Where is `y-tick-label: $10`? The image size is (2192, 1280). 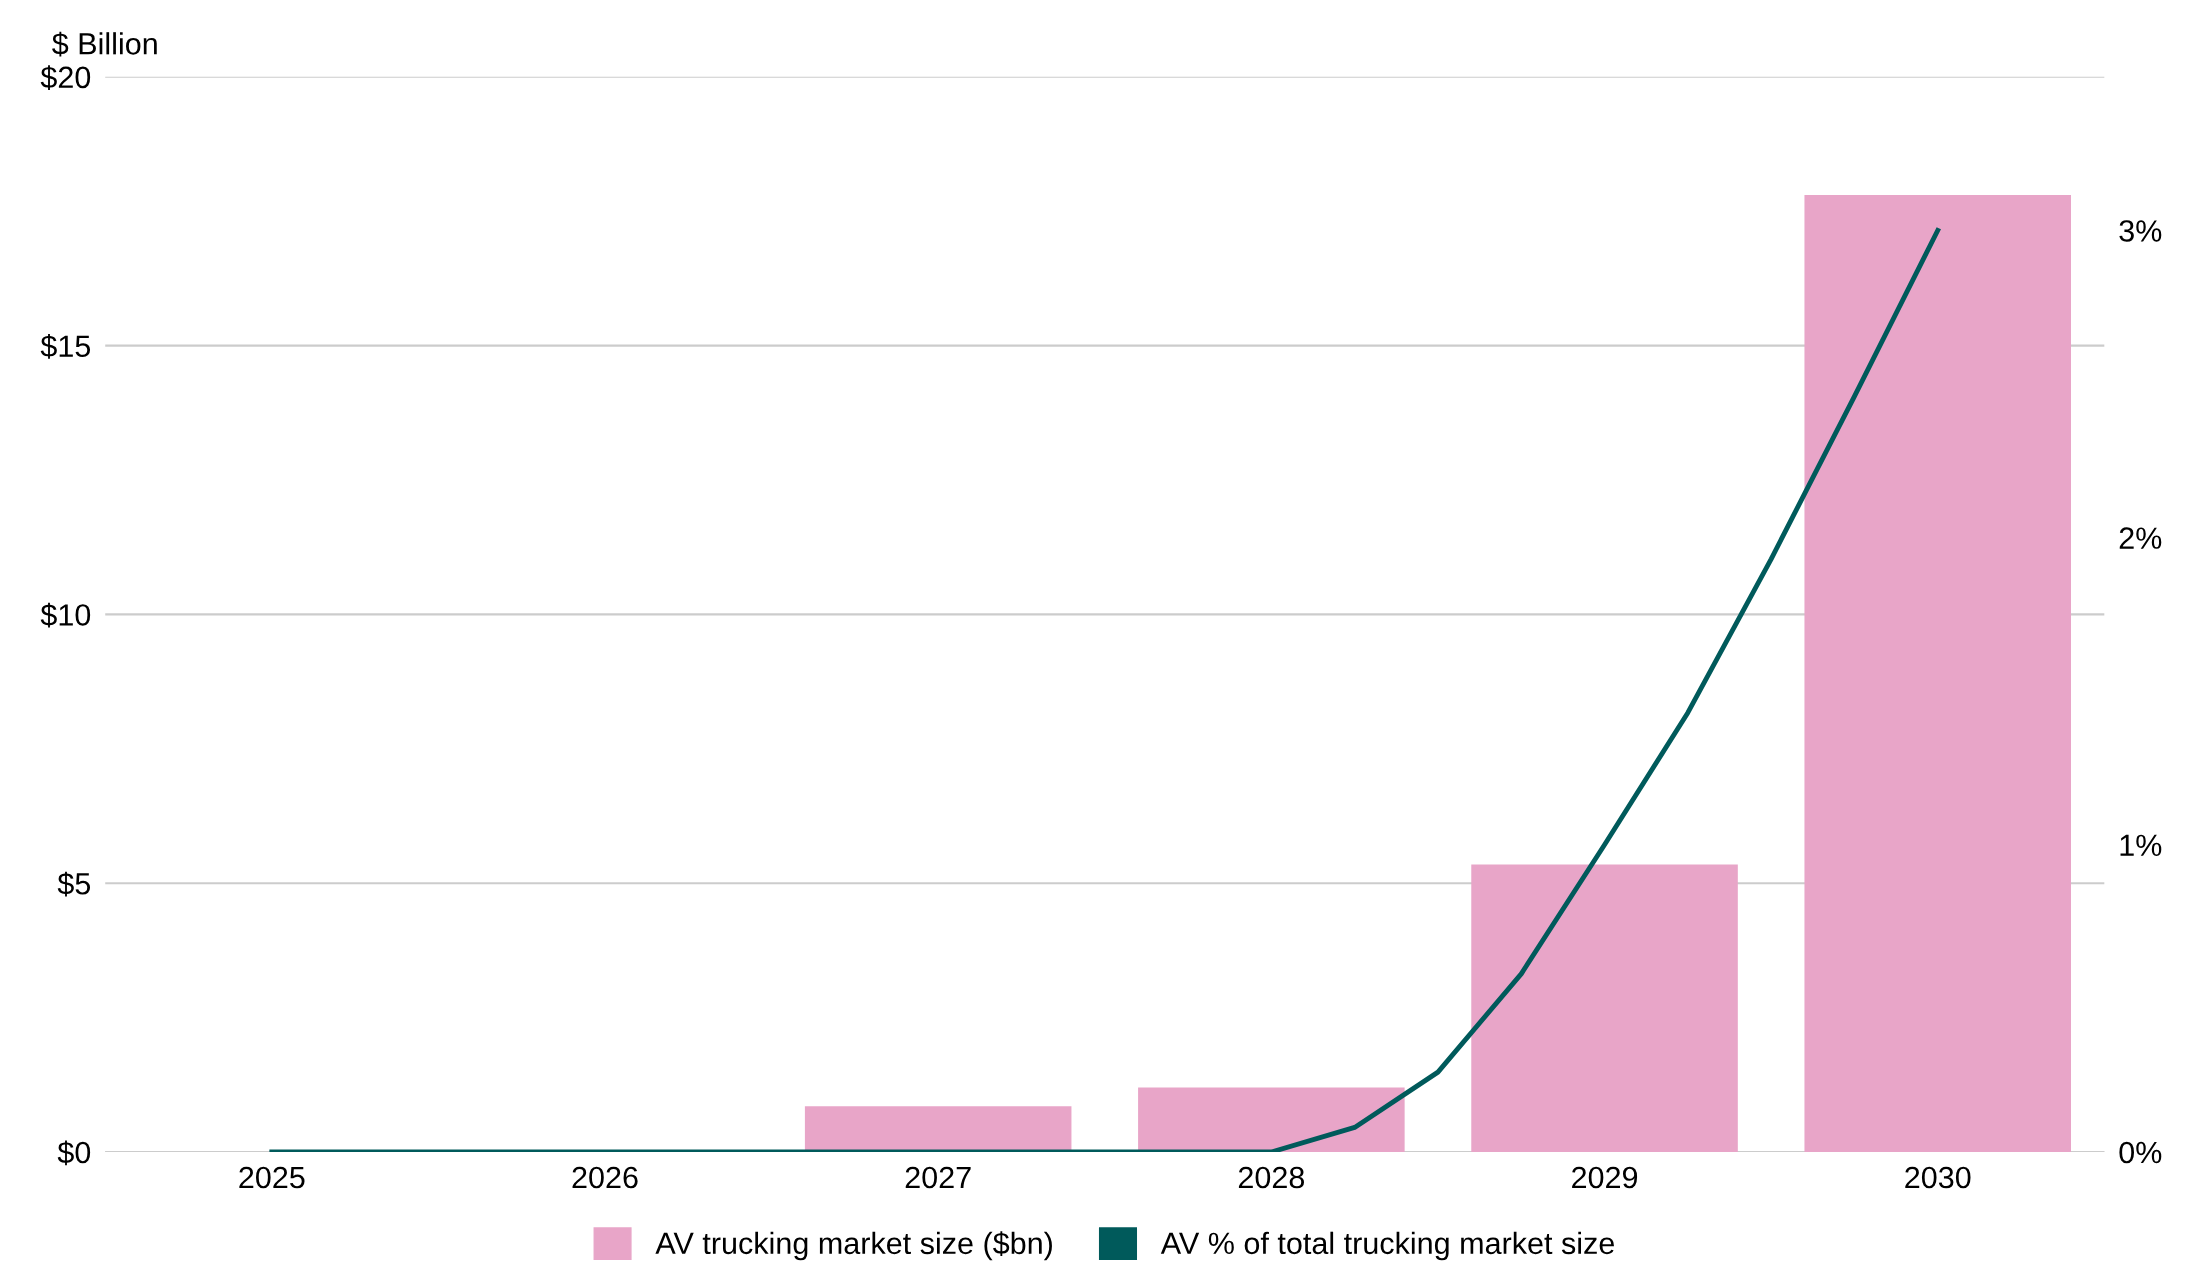
y-tick-label: $10 is located at coordinates (65, 615).